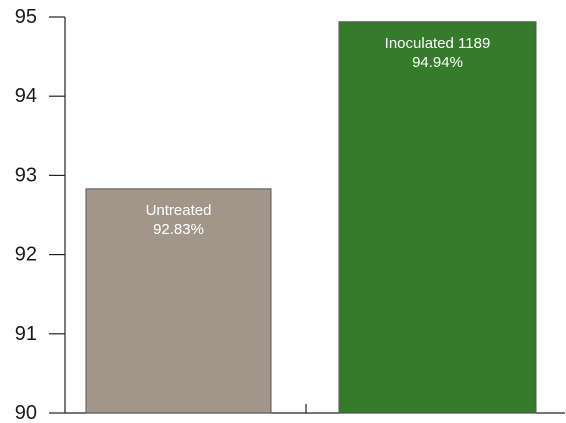  I want to click on bar-value-label: 94.94%, so click(437, 62).